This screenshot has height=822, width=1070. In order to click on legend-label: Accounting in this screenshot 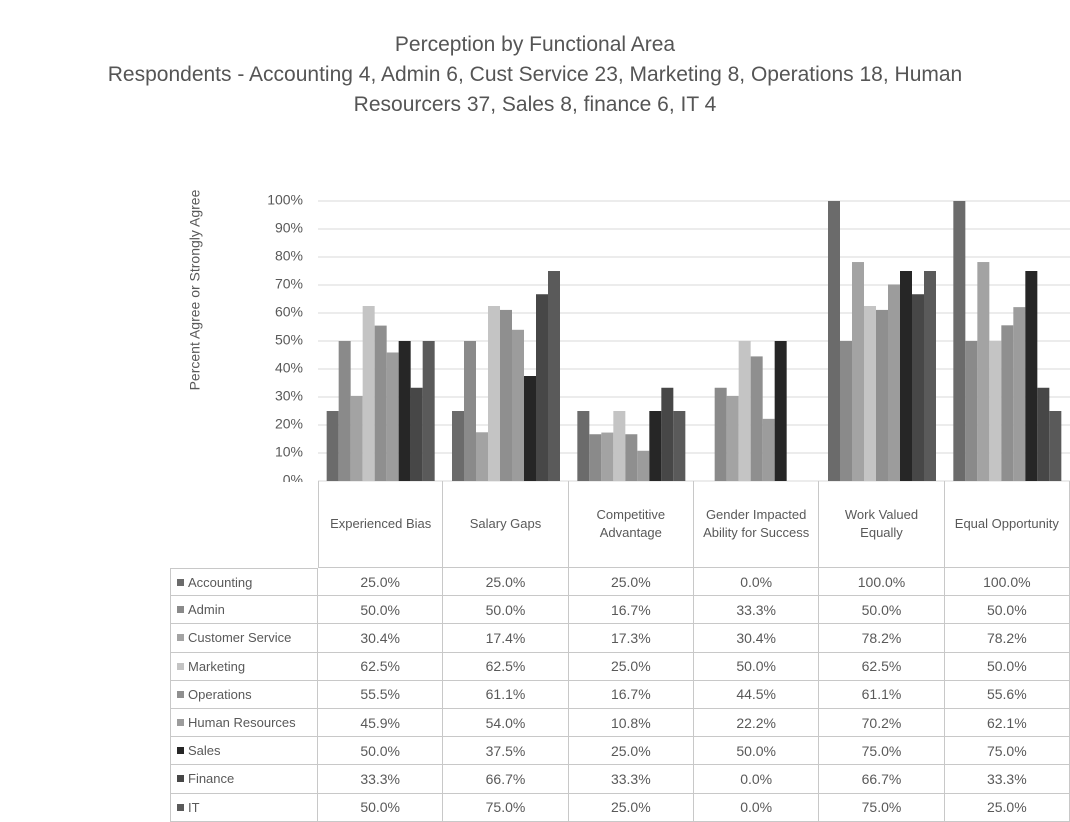, I will do `click(220, 582)`.